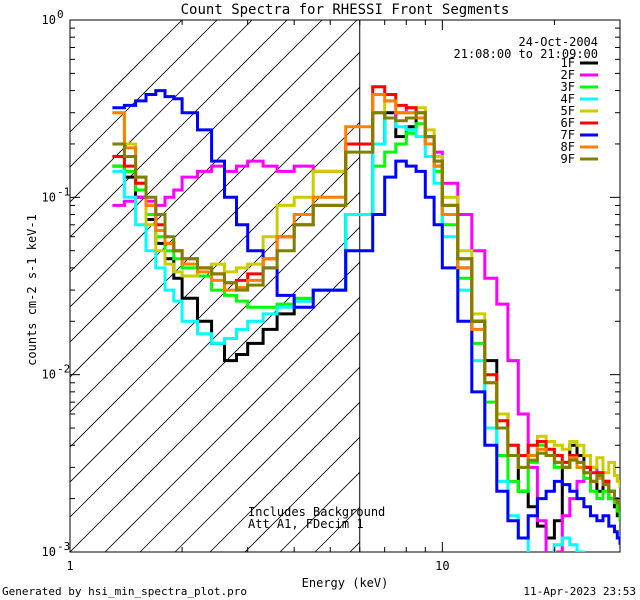 The width and height of the screenshot is (640, 600). I want to click on annotation-background: Includes Background, so click(316, 512).